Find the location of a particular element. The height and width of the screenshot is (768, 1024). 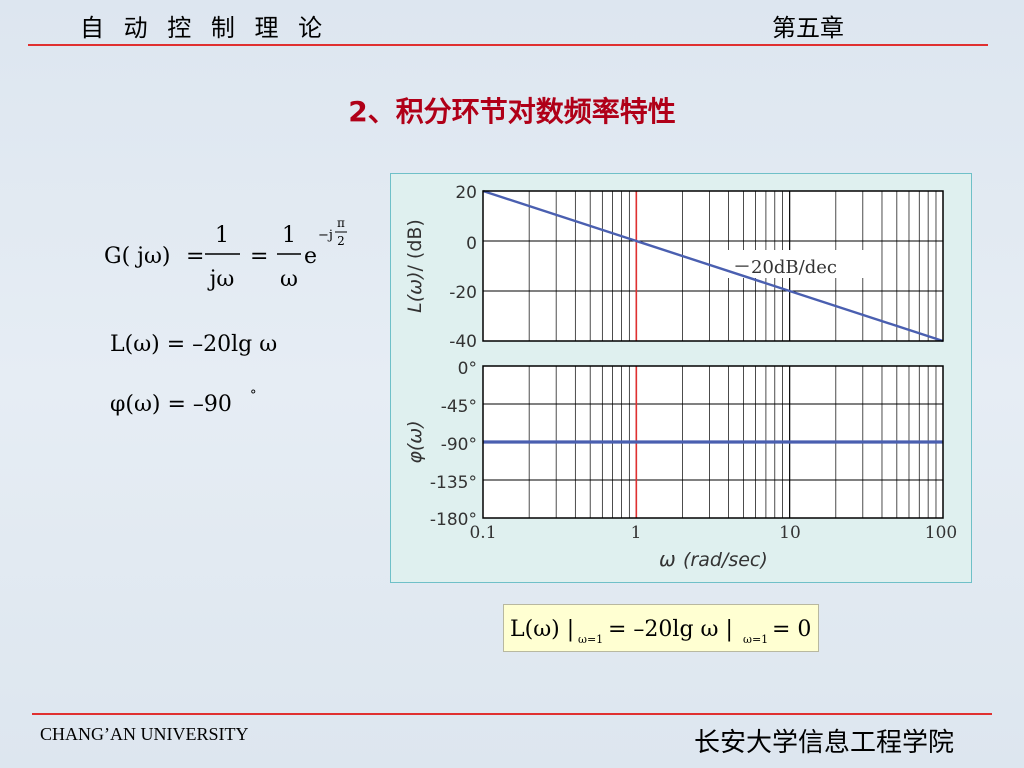

magnitude-series-line is located at coordinates (713, 266).